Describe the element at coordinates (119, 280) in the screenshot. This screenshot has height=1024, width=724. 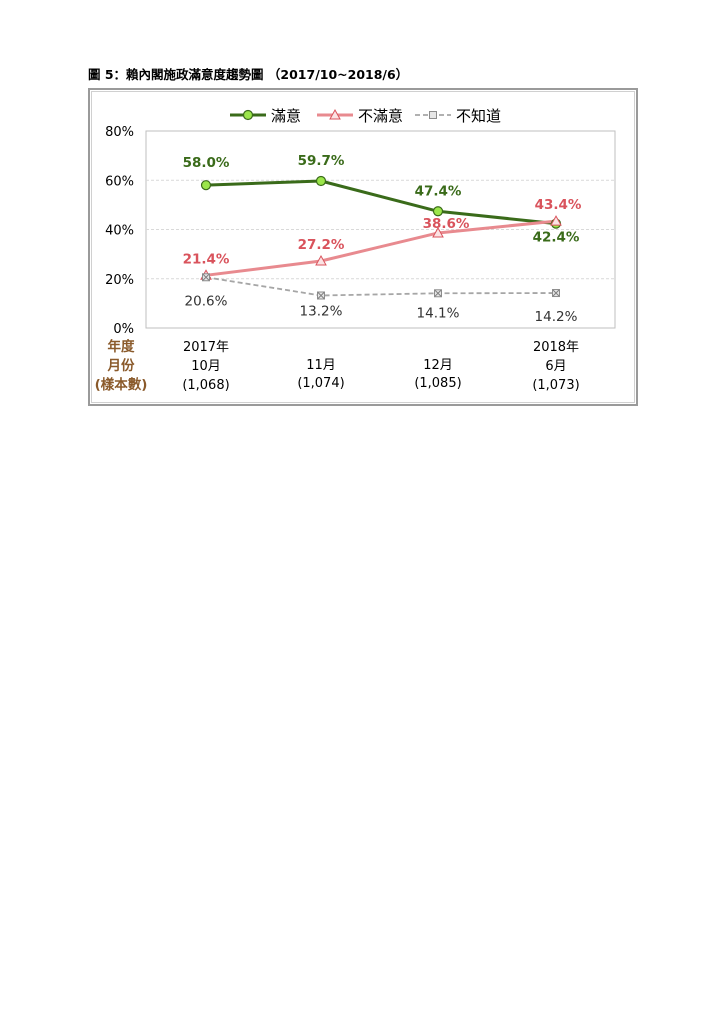
I see `y-tick-label: 20%` at that location.